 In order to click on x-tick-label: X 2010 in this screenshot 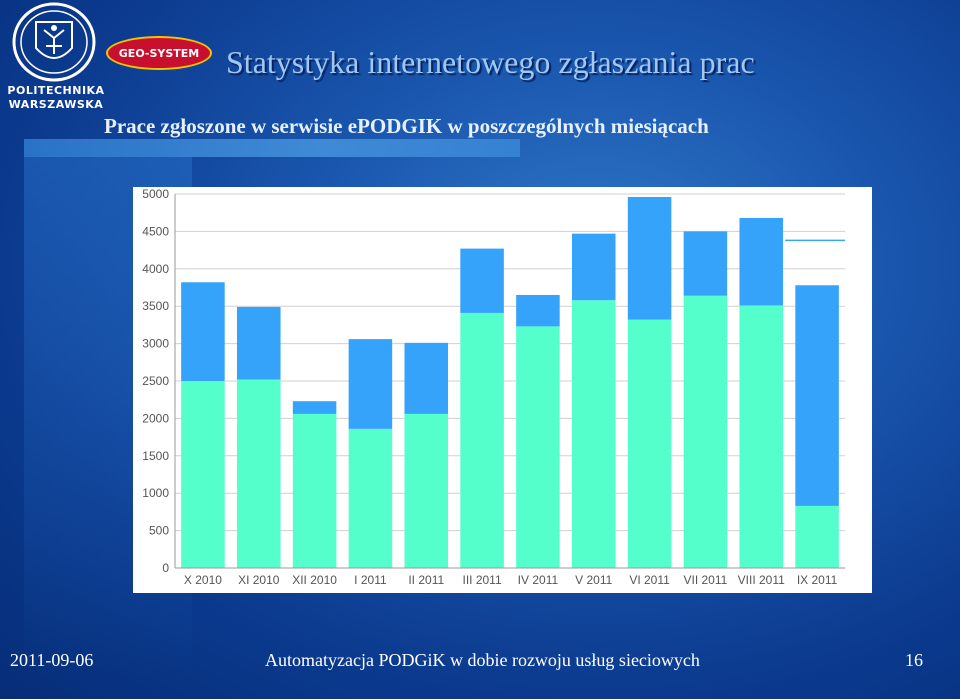, I will do `click(203, 580)`.